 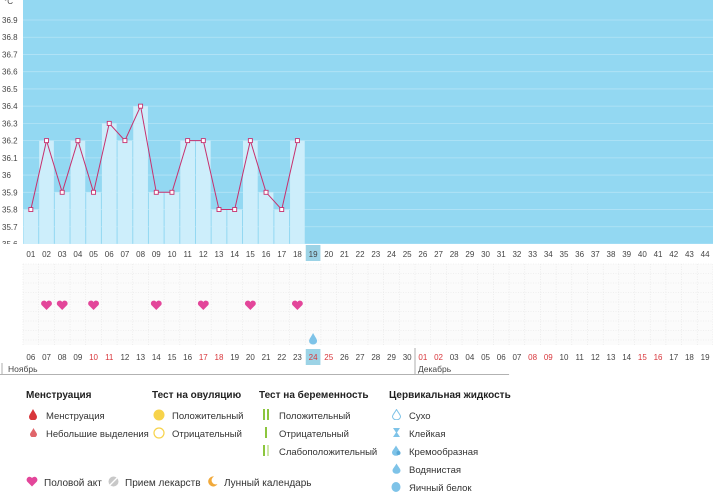 I want to click on cycle-day-label: 10, so click(x=172, y=254).